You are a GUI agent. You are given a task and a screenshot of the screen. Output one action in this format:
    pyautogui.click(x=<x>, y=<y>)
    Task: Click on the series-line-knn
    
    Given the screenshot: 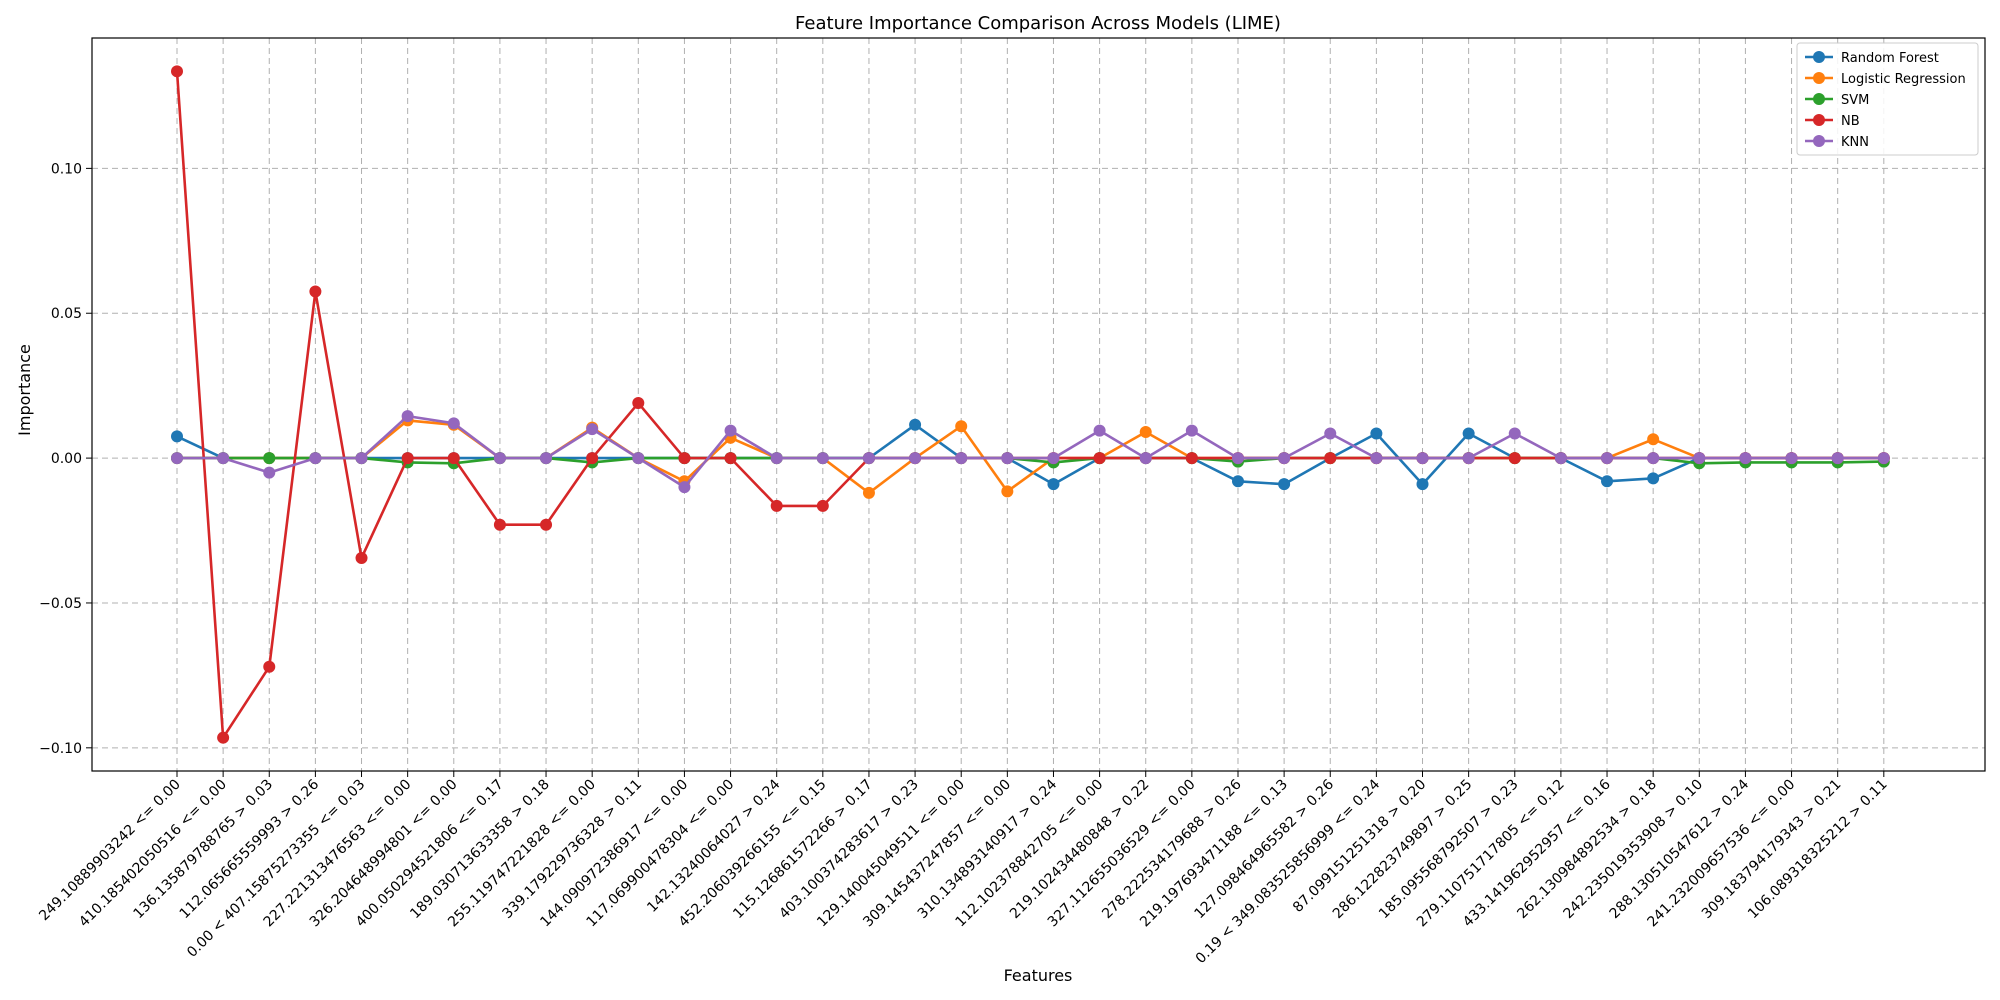 What is the action you would take?
    pyautogui.click(x=1030, y=451)
    